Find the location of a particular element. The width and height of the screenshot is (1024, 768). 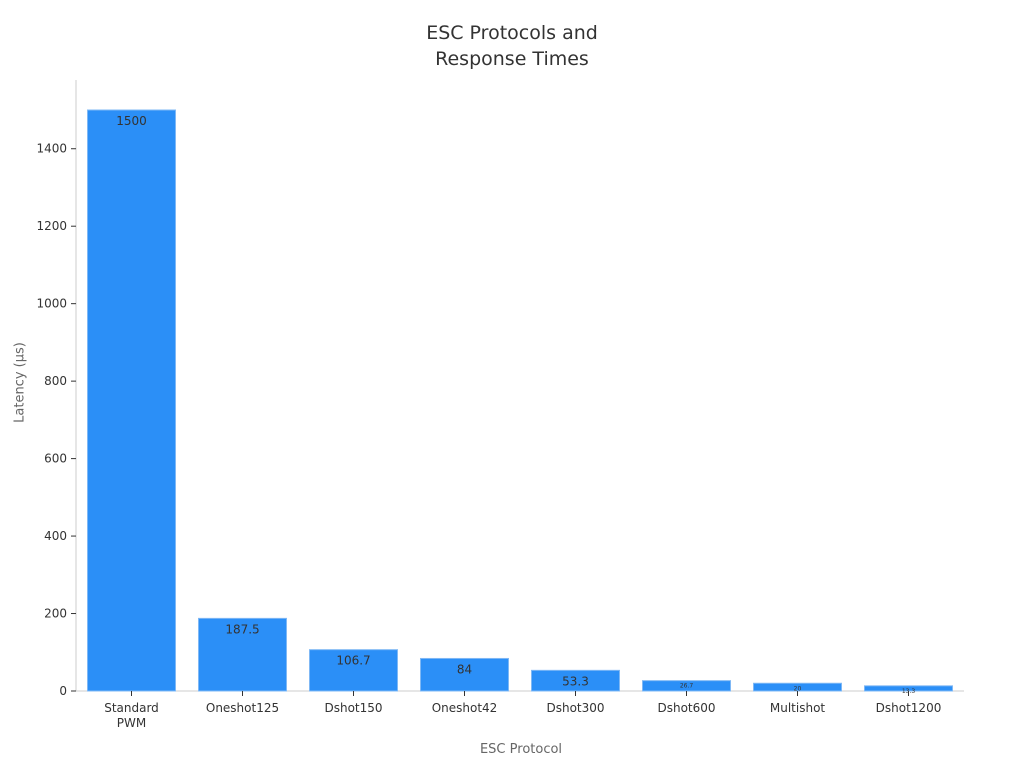

y-tick-label: 0 is located at coordinates (63, 691).